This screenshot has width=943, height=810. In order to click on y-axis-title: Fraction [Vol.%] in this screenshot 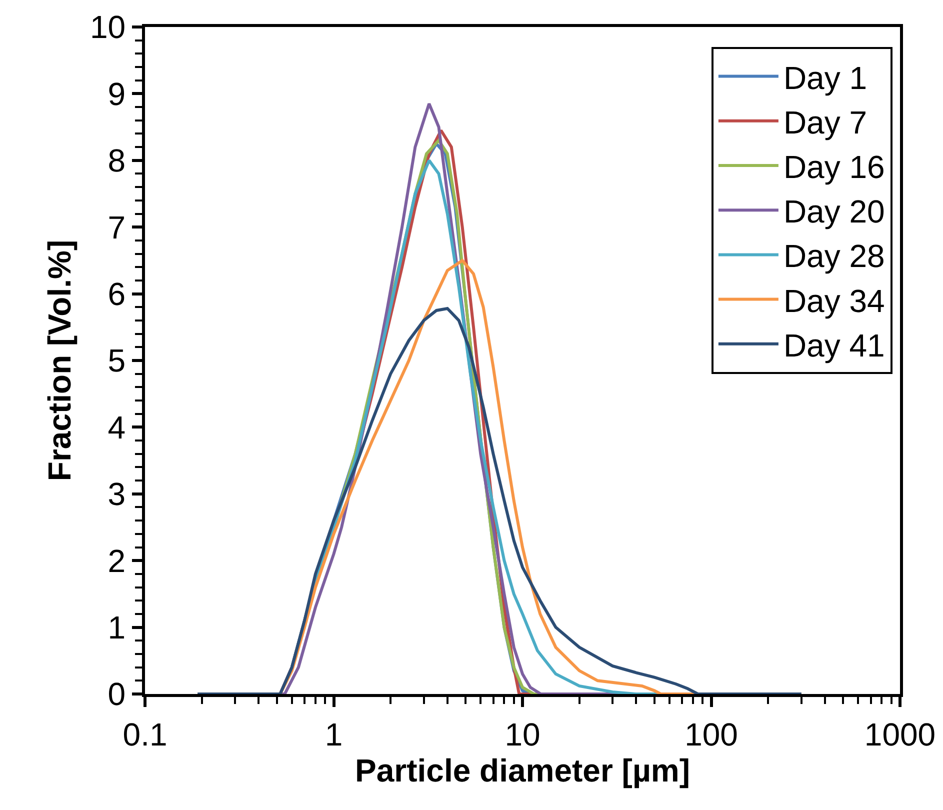, I will do `click(59, 361)`.